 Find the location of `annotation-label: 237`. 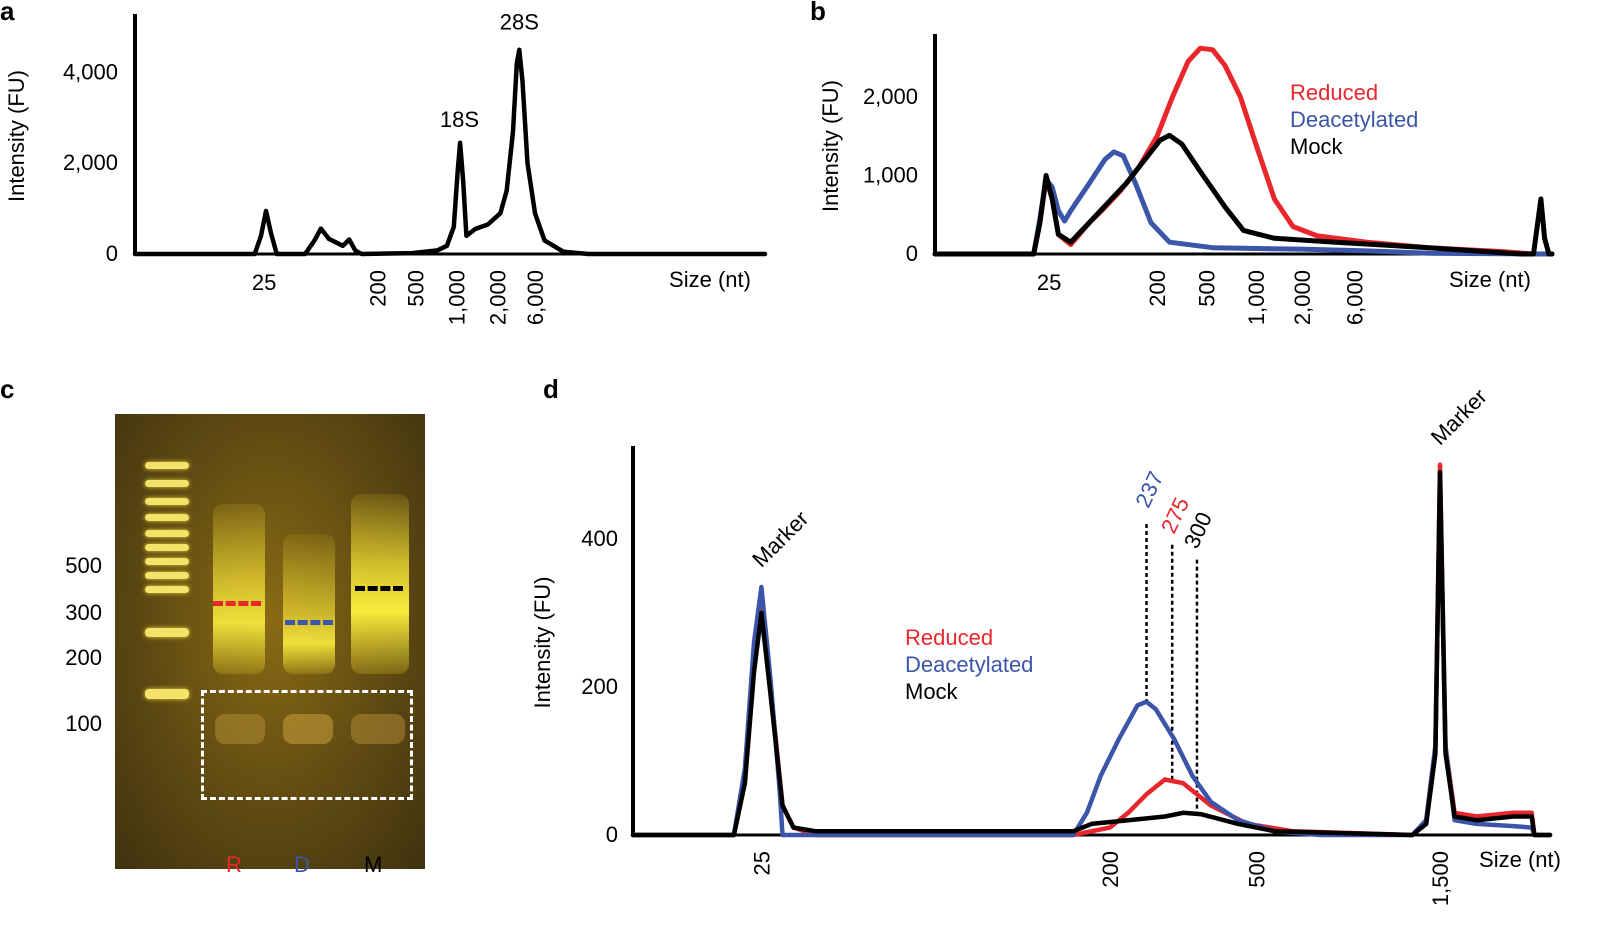

annotation-label: 237 is located at coordinates (1149, 489).